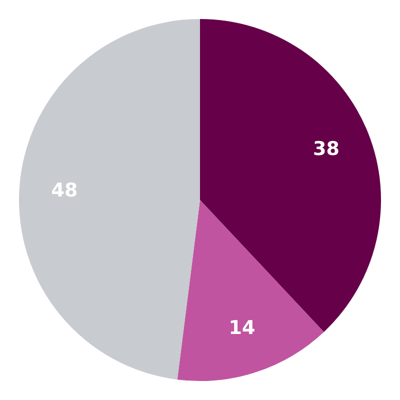  I want to click on data-label: 38, so click(326, 149).